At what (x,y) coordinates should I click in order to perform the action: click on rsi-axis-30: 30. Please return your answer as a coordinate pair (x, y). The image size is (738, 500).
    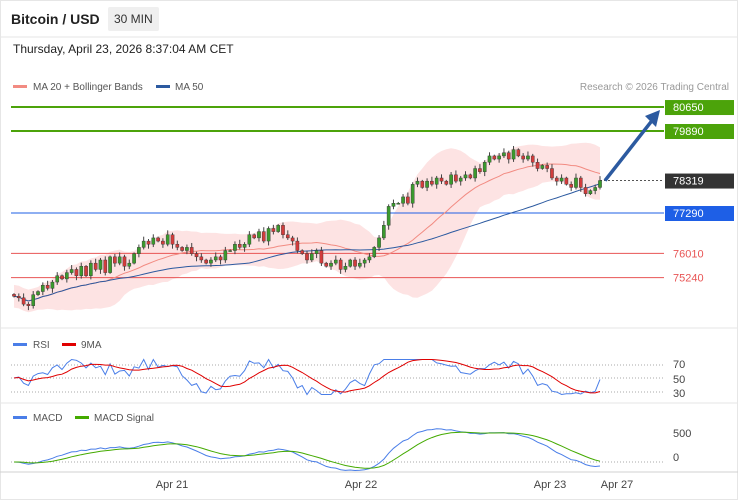
    Looking at the image, I should click on (679, 394).